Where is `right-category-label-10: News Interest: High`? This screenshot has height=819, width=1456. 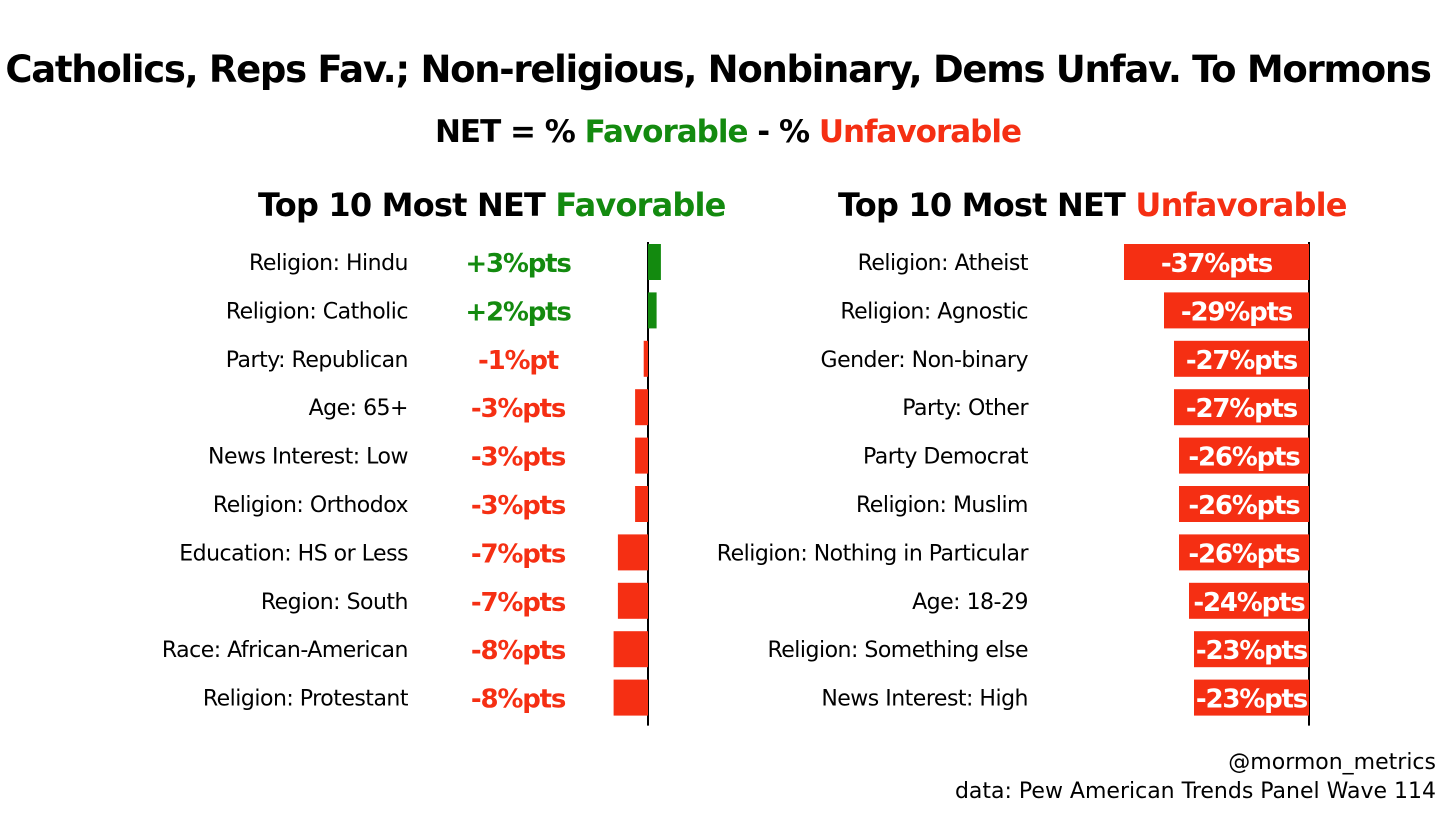 right-category-label-10: News Interest: High is located at coordinates (924, 699).